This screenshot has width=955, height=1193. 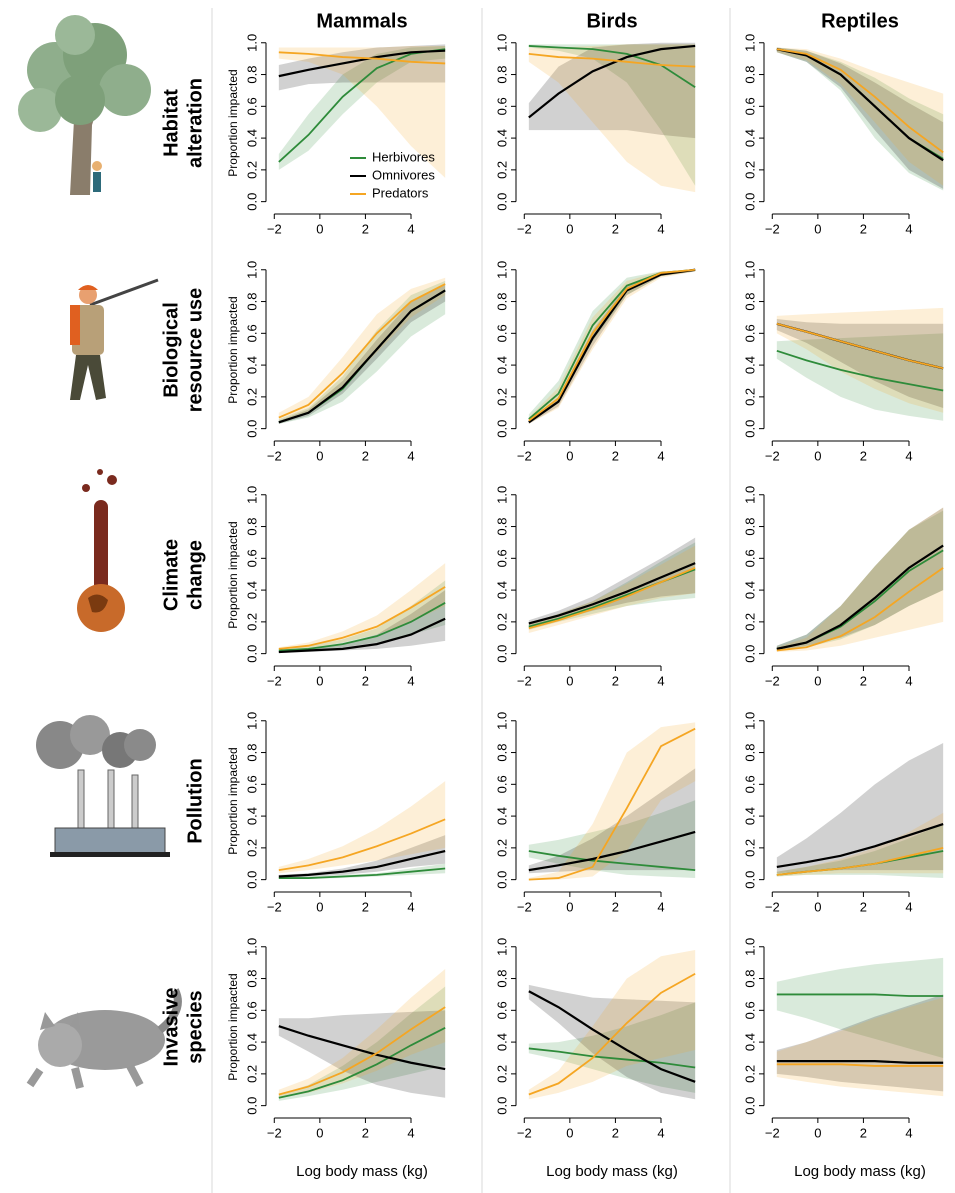 I want to click on x-axis-label: Log body mass (kg), so click(x=362, y=1171).